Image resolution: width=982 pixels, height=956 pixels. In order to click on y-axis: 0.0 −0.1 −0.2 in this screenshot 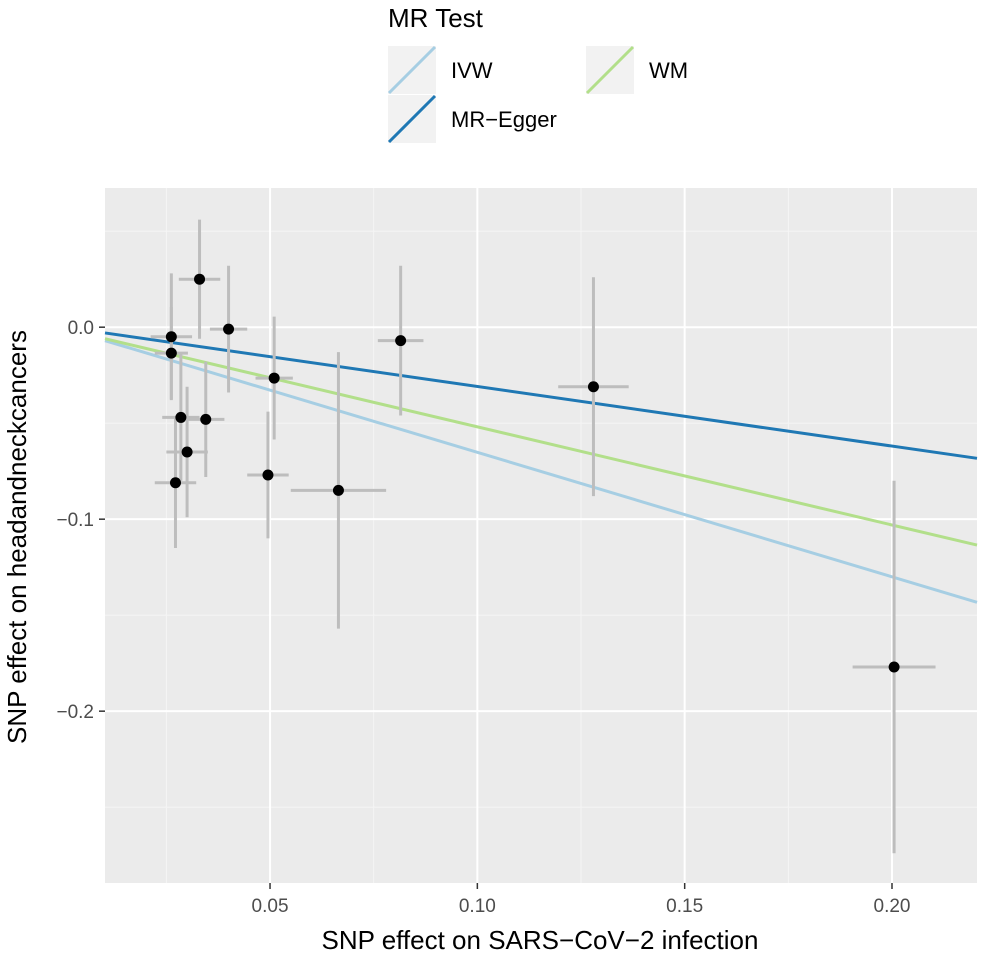, I will do `click(80, 520)`.